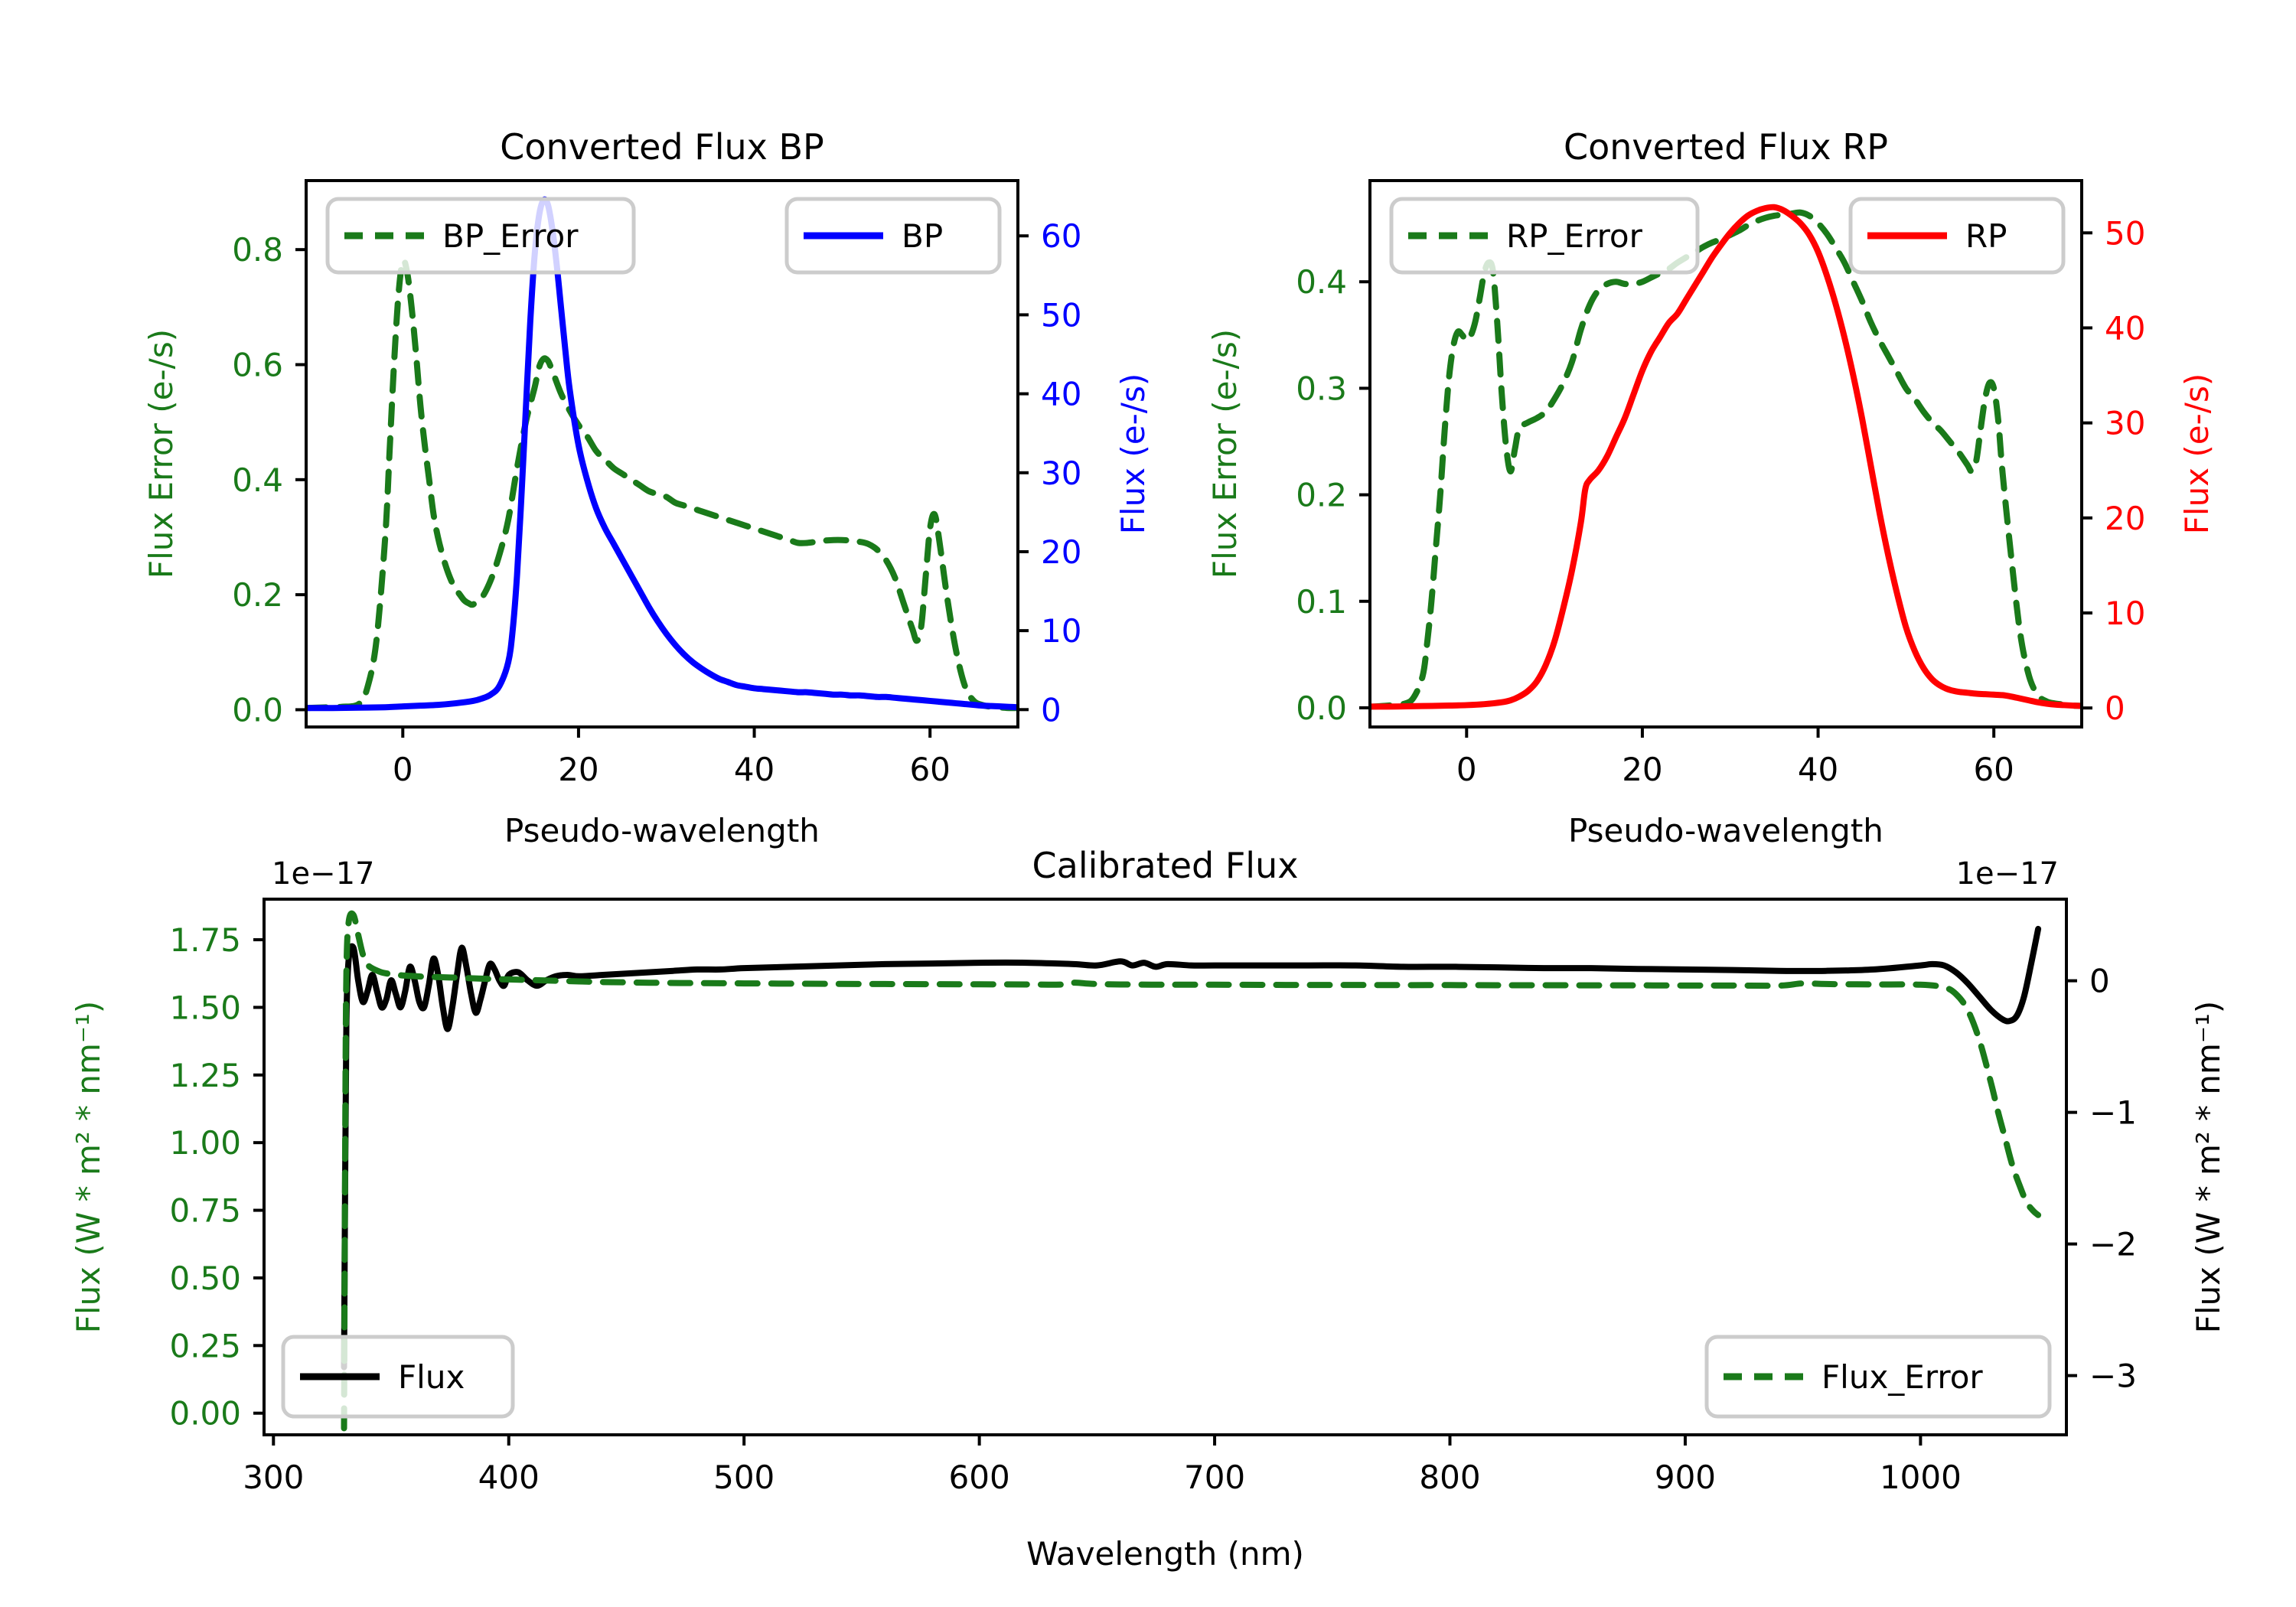  What do you see at coordinates (1225, 454) in the screenshot?
I see `y-axis-left-label-rp: Flux Error (e-/s)` at bounding box center [1225, 454].